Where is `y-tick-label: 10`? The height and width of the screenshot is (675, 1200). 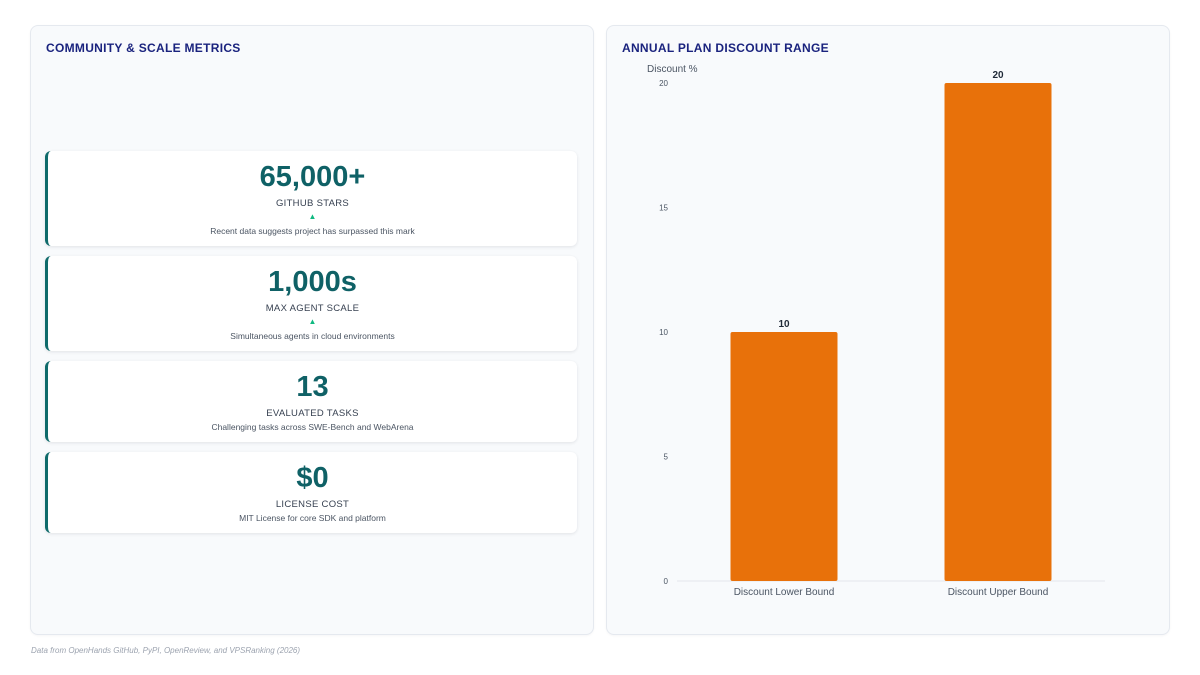 y-tick-label: 10 is located at coordinates (663, 332).